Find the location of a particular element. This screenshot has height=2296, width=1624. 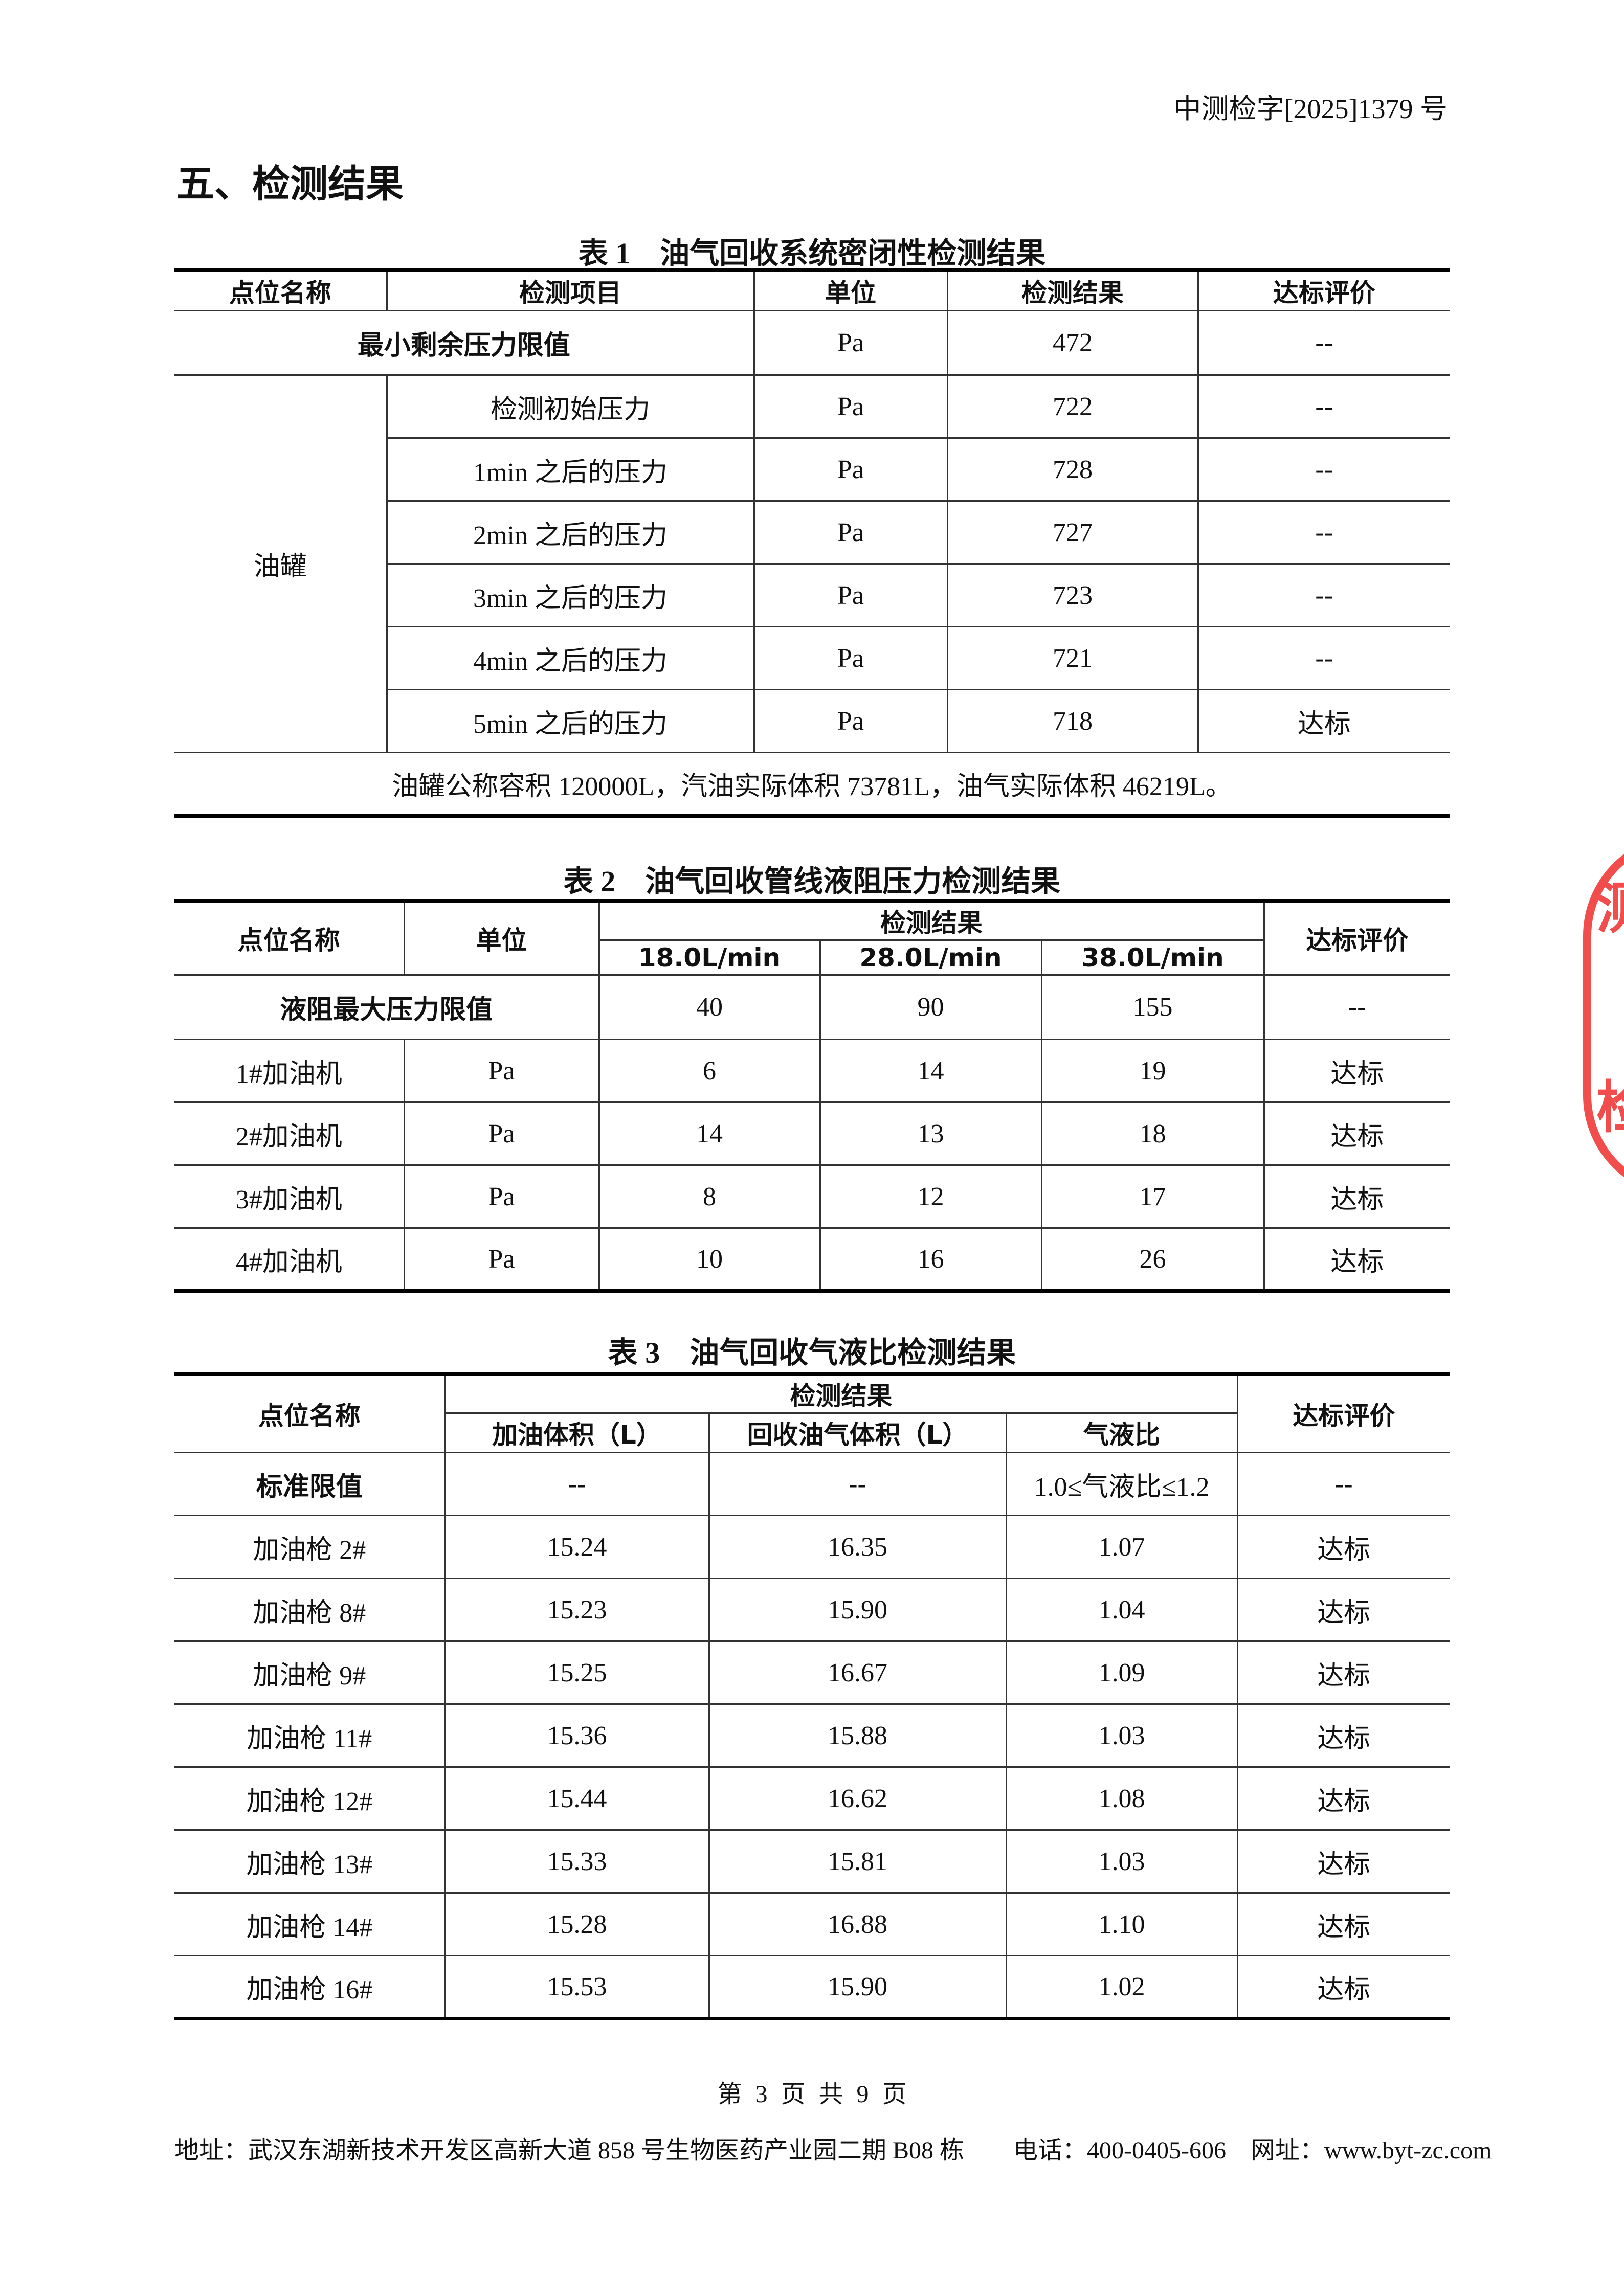

table3-subheader-row: 加油体积（L） 回收油气体积（L） 气液比 is located at coordinates (812, 1432).